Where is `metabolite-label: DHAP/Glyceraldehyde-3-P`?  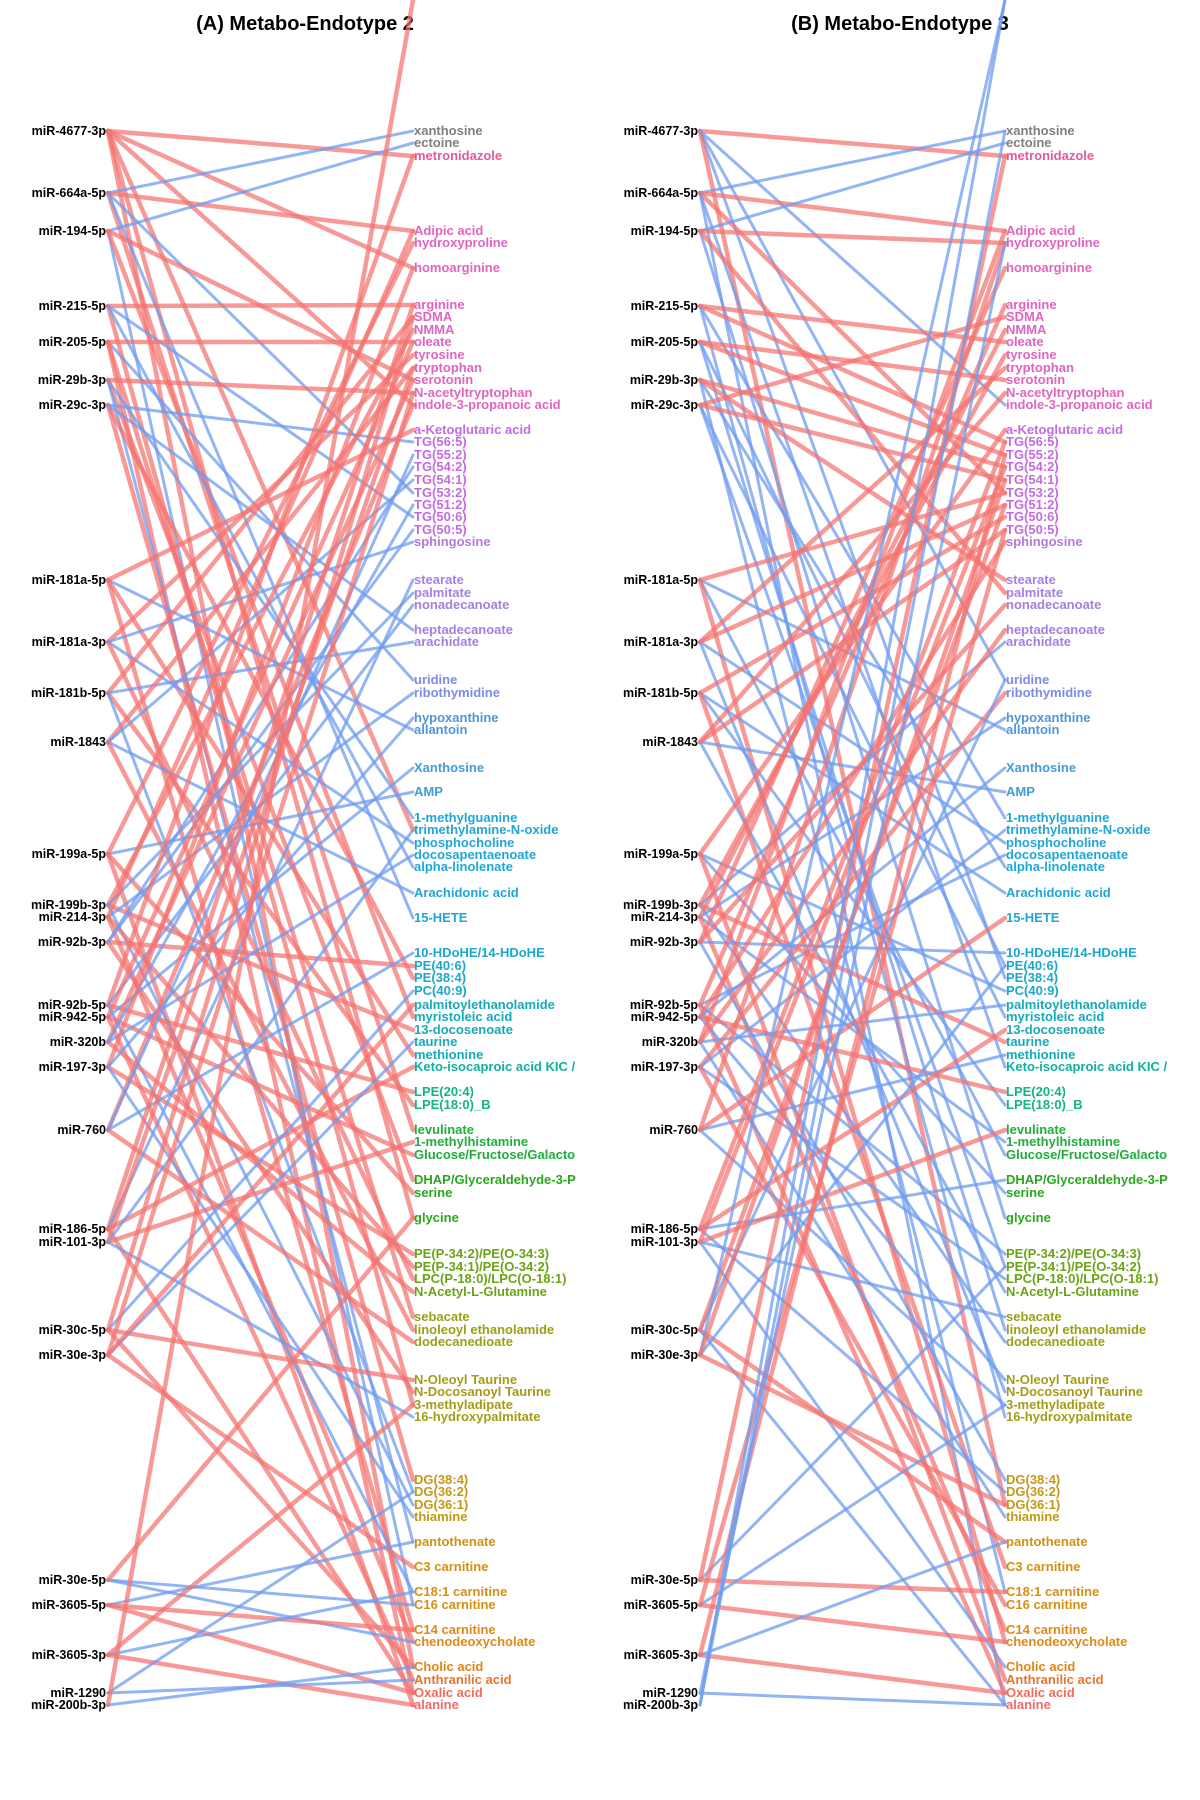
metabolite-label: DHAP/Glyceraldehyde-3-P is located at coordinates (495, 1179).